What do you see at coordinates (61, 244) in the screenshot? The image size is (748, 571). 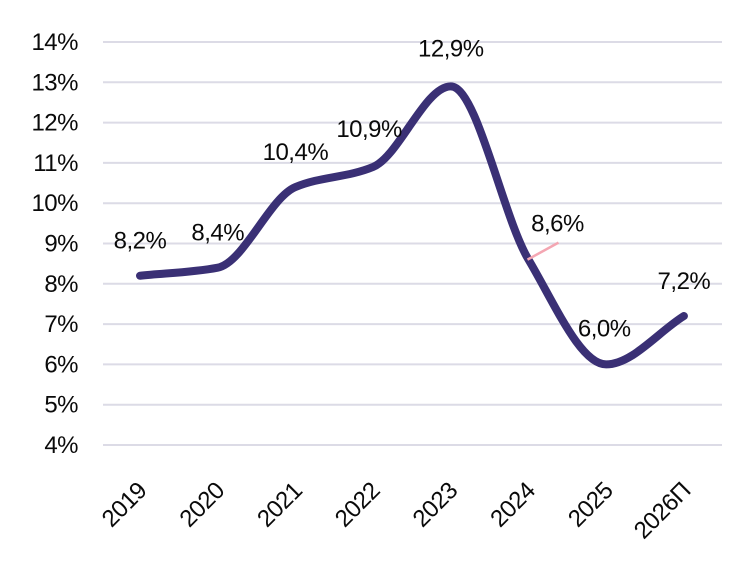 I see `y-axis-label: 9%` at bounding box center [61, 244].